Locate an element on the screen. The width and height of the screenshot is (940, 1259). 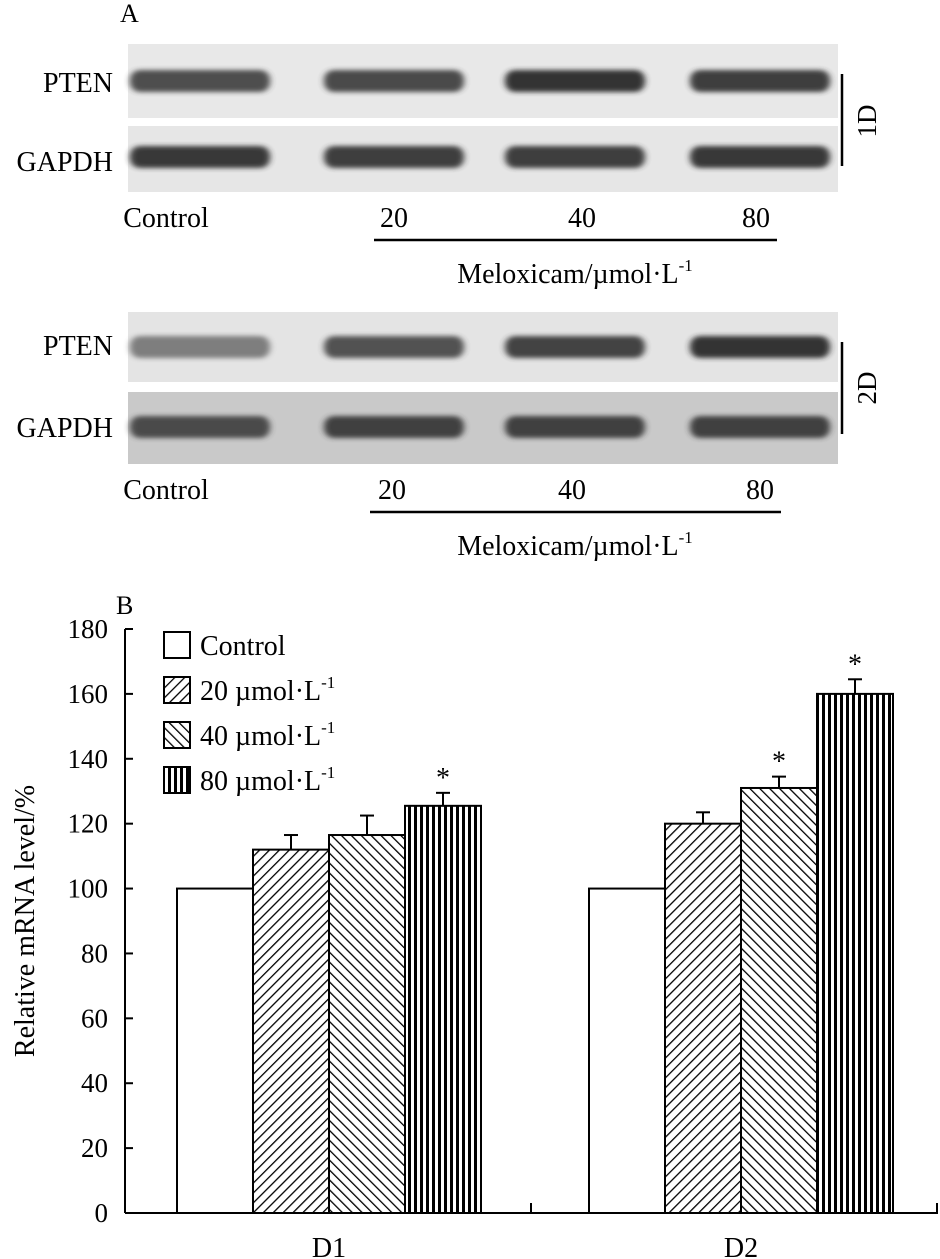
gapdh-label-1d: GAPDH is located at coordinates (65, 162).